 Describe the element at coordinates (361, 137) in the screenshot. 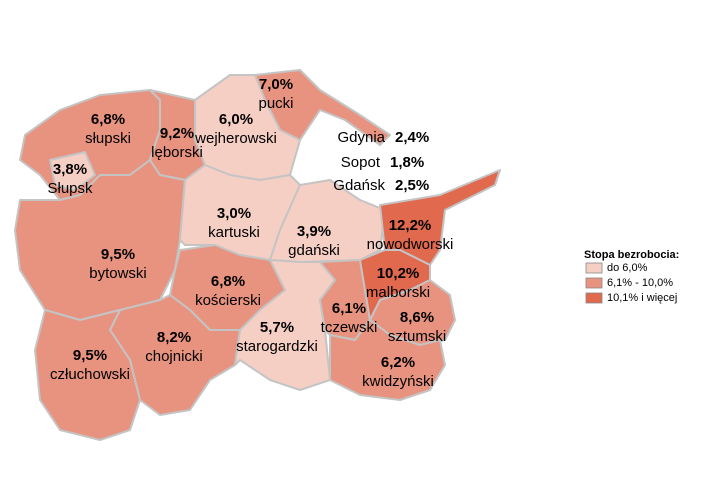

I see `city-name: Gdynia` at that location.